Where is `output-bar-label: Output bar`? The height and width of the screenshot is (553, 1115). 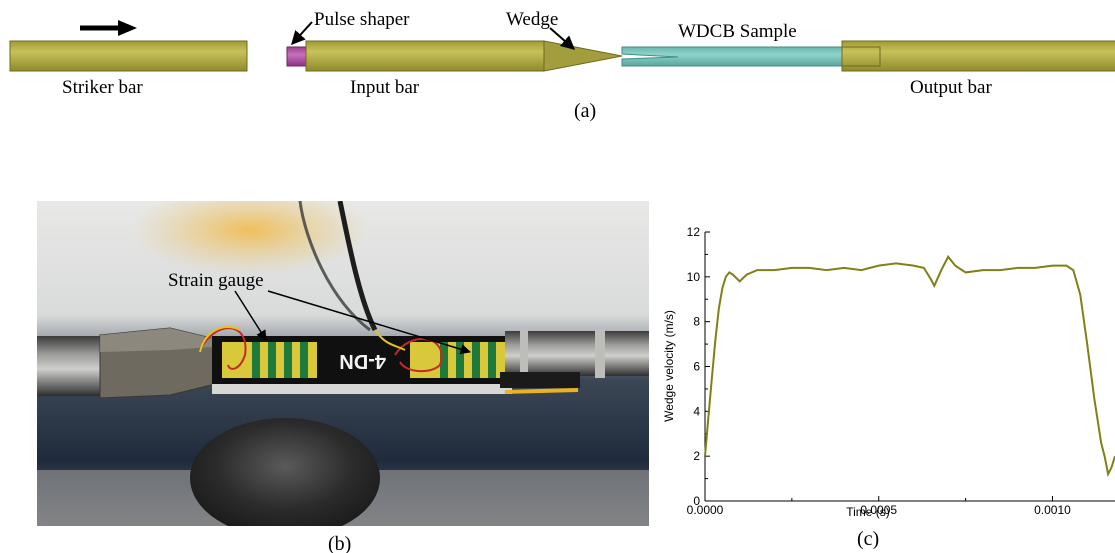
output-bar-label: Output bar is located at coordinates (951, 87).